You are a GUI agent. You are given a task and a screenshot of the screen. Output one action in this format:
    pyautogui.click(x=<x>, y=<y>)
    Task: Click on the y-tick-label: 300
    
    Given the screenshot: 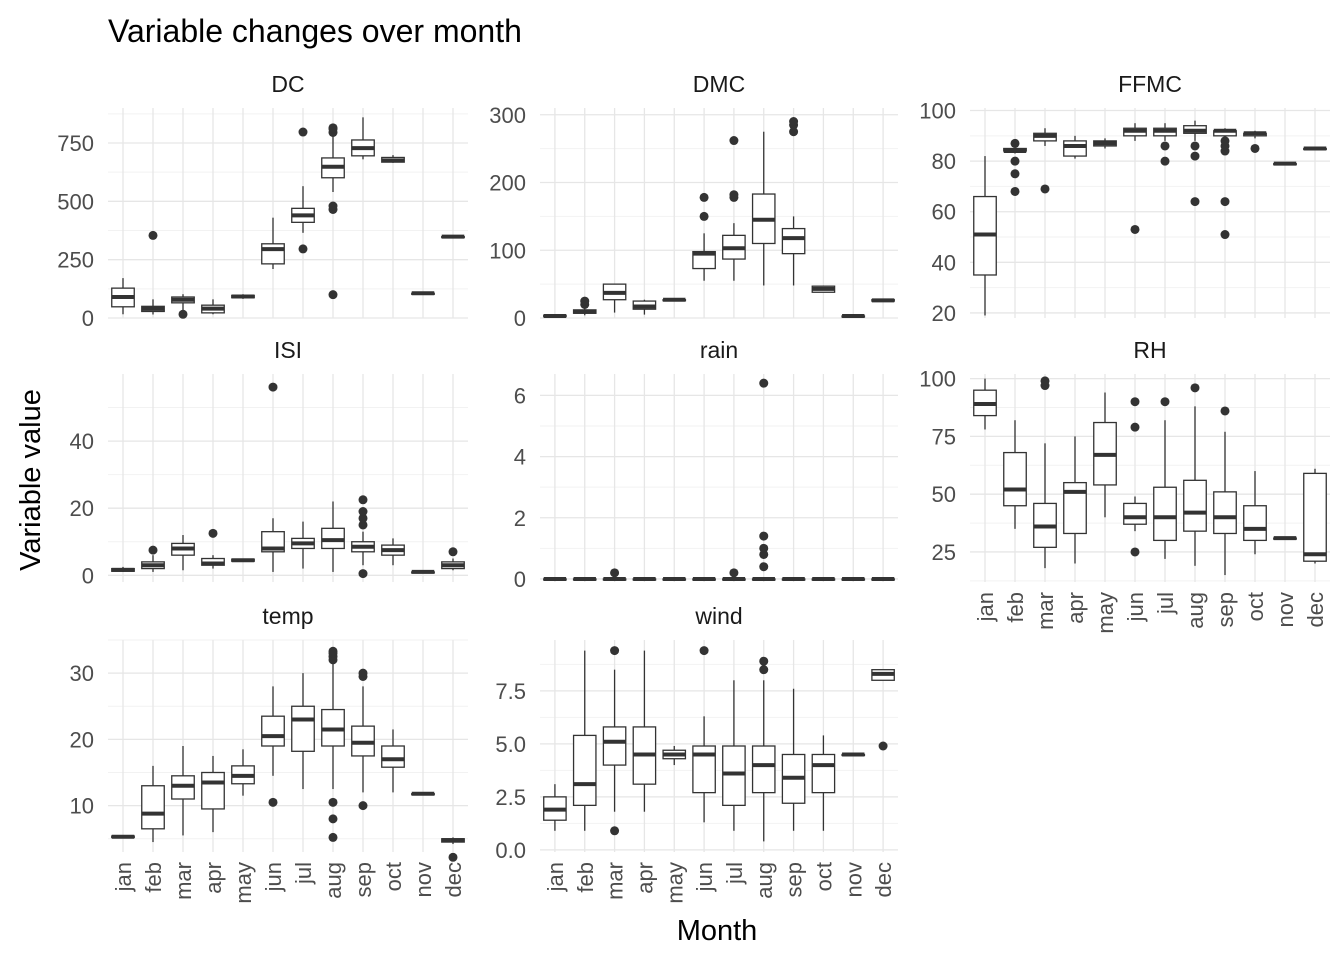 What is the action you would take?
    pyautogui.click(x=507, y=115)
    